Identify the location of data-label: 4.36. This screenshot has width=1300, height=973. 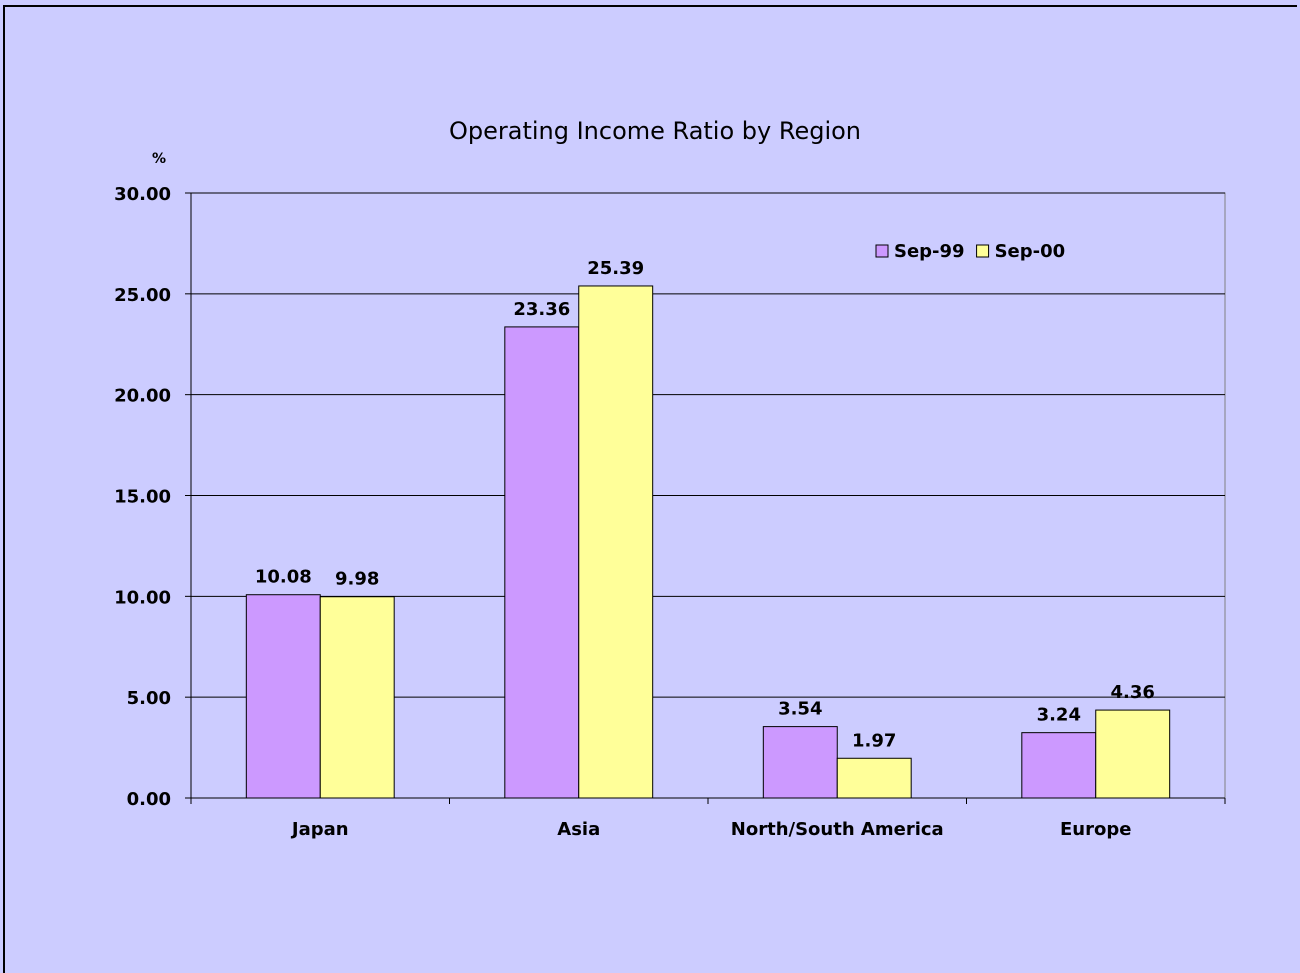
(1133, 692).